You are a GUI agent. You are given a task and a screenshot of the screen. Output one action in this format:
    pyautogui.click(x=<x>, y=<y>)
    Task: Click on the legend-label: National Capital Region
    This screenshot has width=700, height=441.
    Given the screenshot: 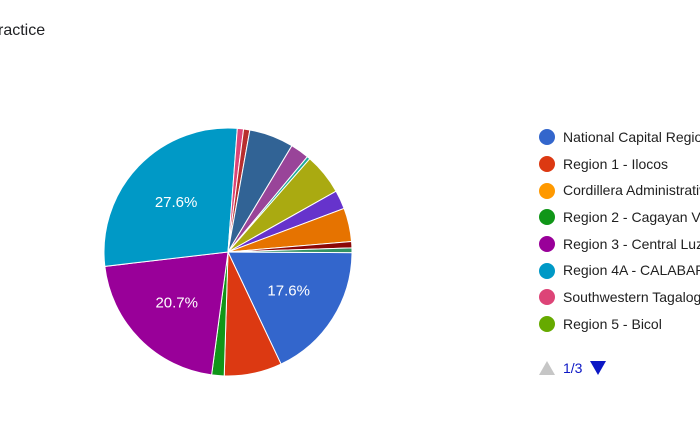 What is the action you would take?
    pyautogui.click(x=631, y=137)
    